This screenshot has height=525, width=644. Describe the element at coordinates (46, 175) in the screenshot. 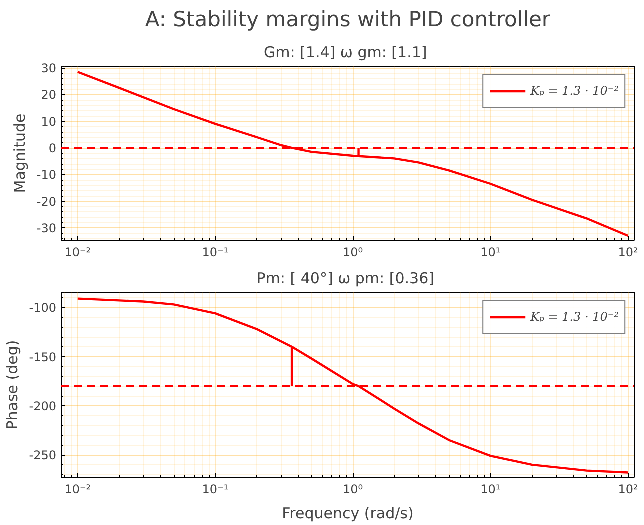

I see `y-tick-label: -10` at that location.